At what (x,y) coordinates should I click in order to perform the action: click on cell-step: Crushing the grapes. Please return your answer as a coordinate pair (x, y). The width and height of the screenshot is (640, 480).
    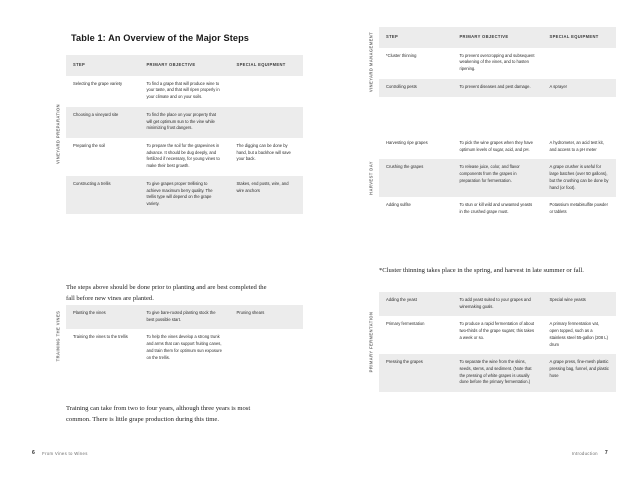
    Looking at the image, I should click on (416, 178).